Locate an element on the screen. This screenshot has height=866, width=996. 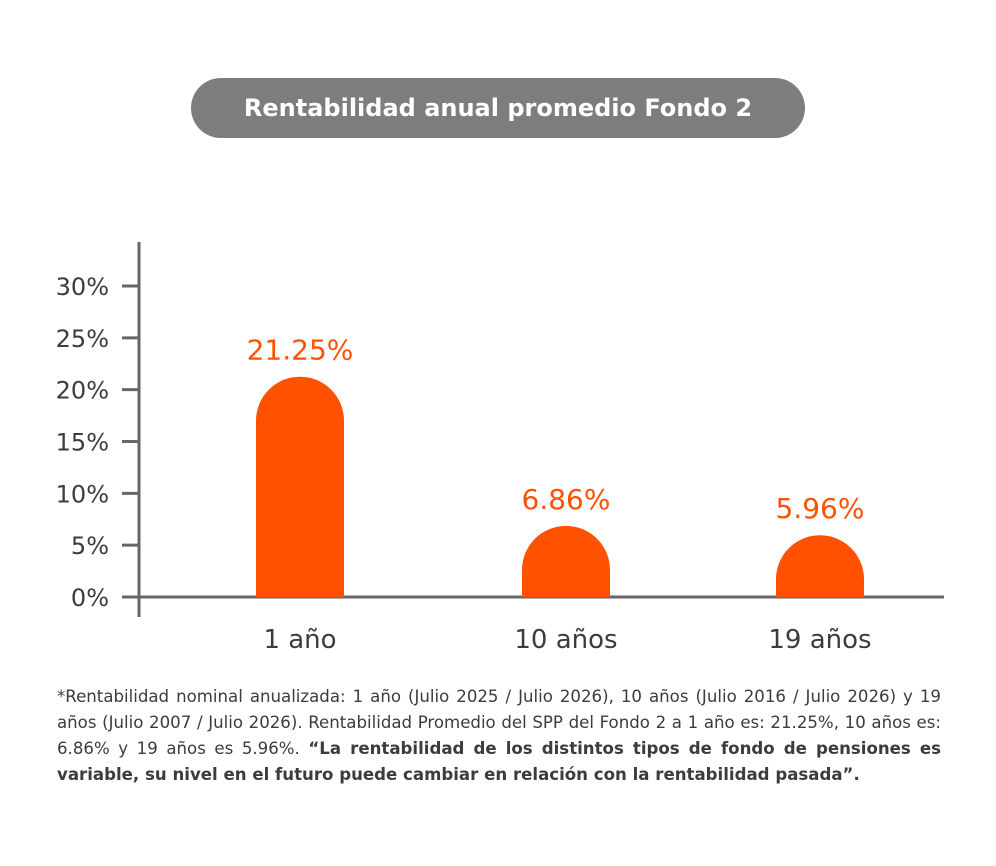
y-tick-label: 0% is located at coordinates (90, 598).